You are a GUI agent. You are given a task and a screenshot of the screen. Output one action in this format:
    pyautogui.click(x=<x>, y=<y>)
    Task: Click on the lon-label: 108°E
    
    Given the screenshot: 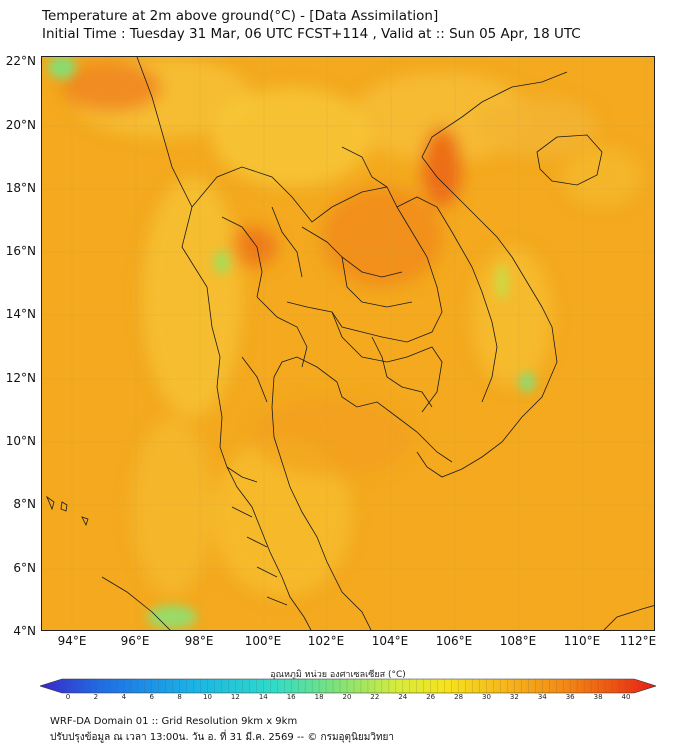 What is the action you would take?
    pyautogui.click(x=518, y=641)
    